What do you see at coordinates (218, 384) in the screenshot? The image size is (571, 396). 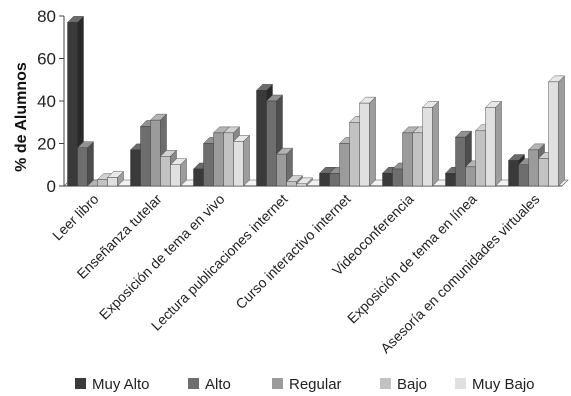 I see `legend-label: Alto` at bounding box center [218, 384].